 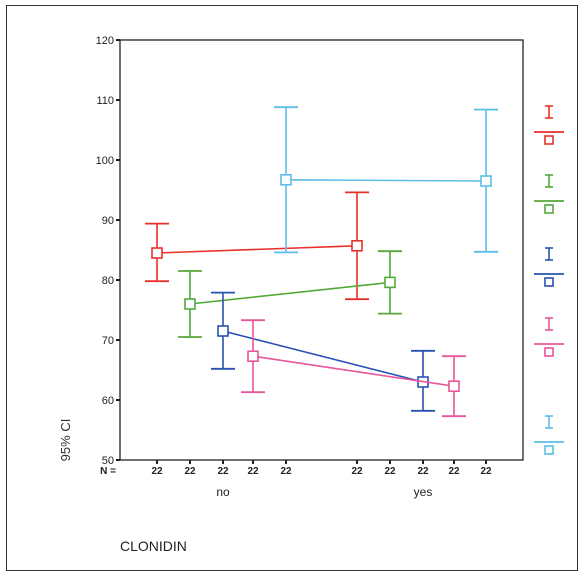 I want to click on y-tick-label: 90, so click(x=108, y=221).